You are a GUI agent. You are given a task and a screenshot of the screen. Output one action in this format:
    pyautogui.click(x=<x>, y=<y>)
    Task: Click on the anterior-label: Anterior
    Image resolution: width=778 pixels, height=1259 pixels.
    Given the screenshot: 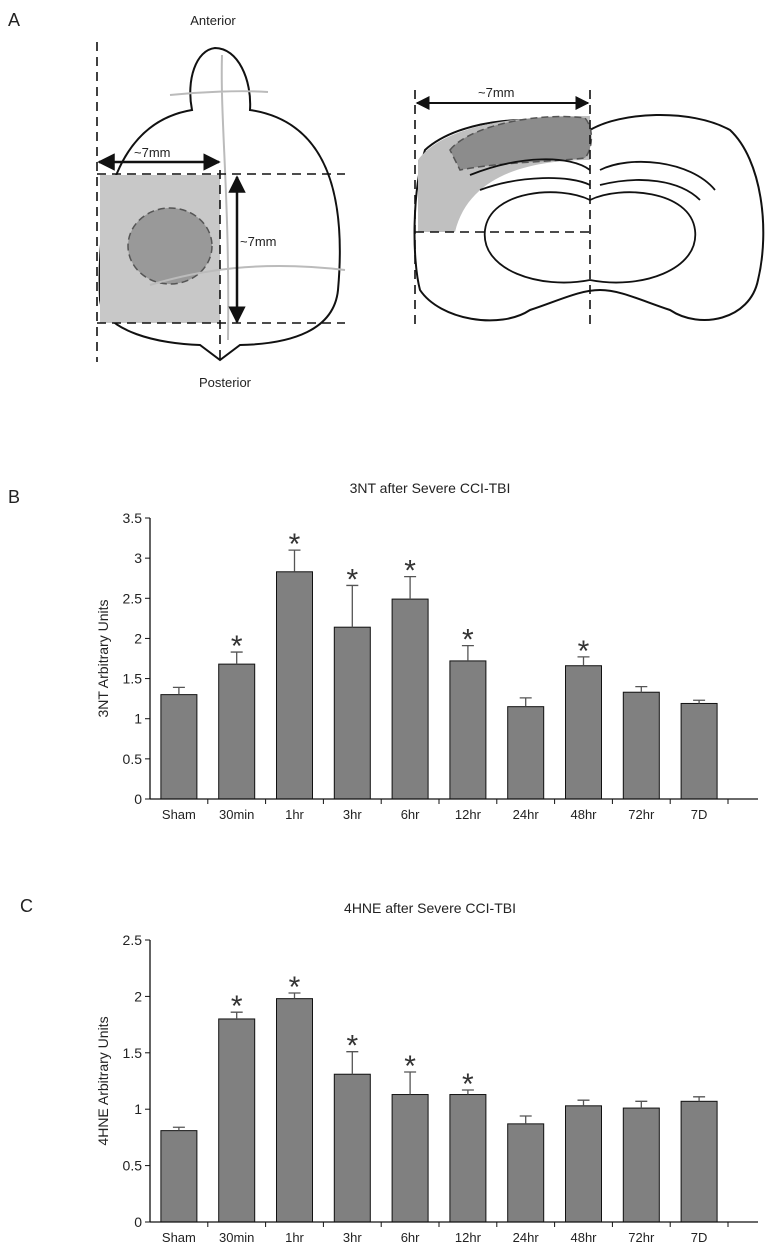 What is the action you would take?
    pyautogui.click(x=213, y=20)
    